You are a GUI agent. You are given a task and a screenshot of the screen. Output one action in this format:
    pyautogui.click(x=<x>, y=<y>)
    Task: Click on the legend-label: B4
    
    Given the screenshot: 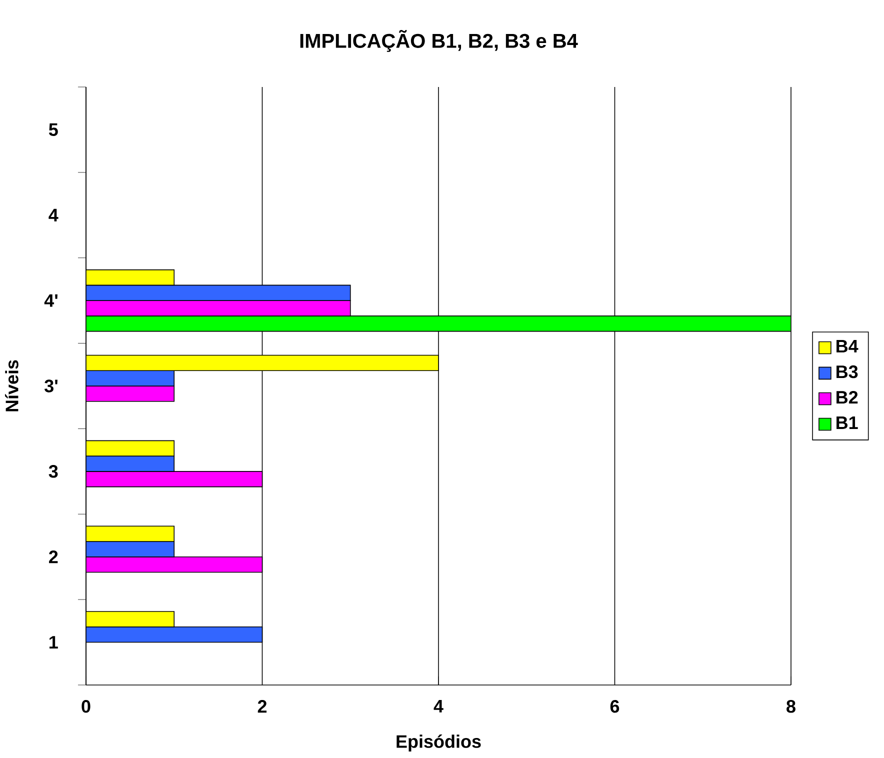 What is the action you would take?
    pyautogui.click(x=847, y=346)
    